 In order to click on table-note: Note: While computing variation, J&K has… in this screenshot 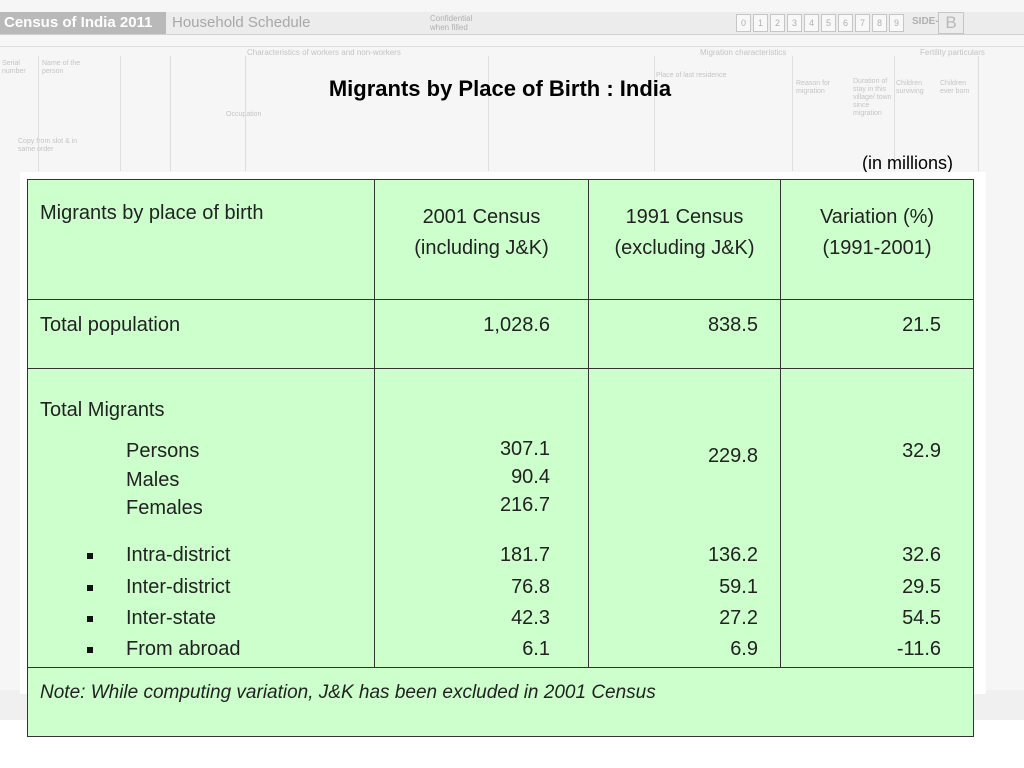, I will do `click(500, 702)`.